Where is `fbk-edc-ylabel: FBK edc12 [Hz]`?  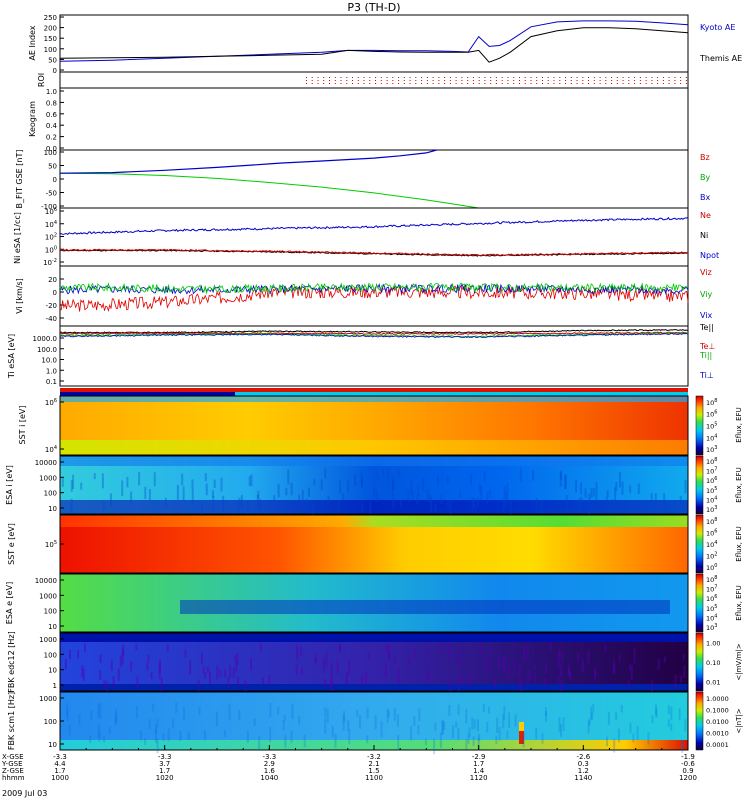 fbk-edc-ylabel: FBK edc12 [Hz] is located at coordinates (11, 661).